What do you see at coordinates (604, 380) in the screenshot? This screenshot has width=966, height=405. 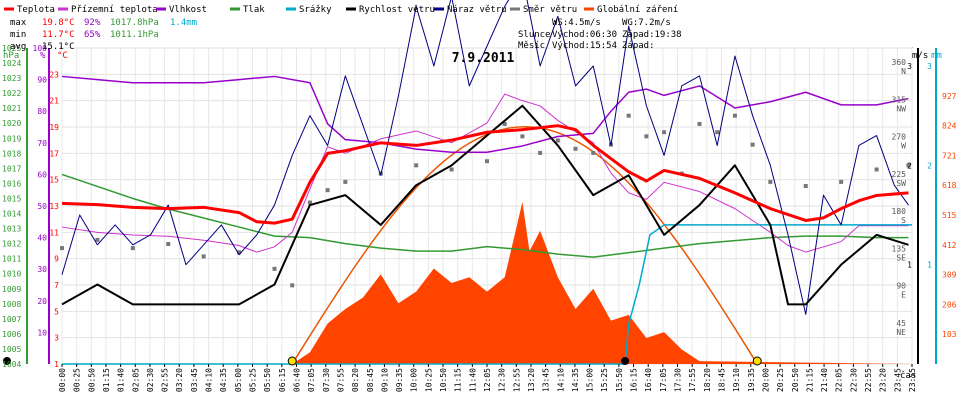 I see `time-tick-label: 15:25` at bounding box center [604, 380].